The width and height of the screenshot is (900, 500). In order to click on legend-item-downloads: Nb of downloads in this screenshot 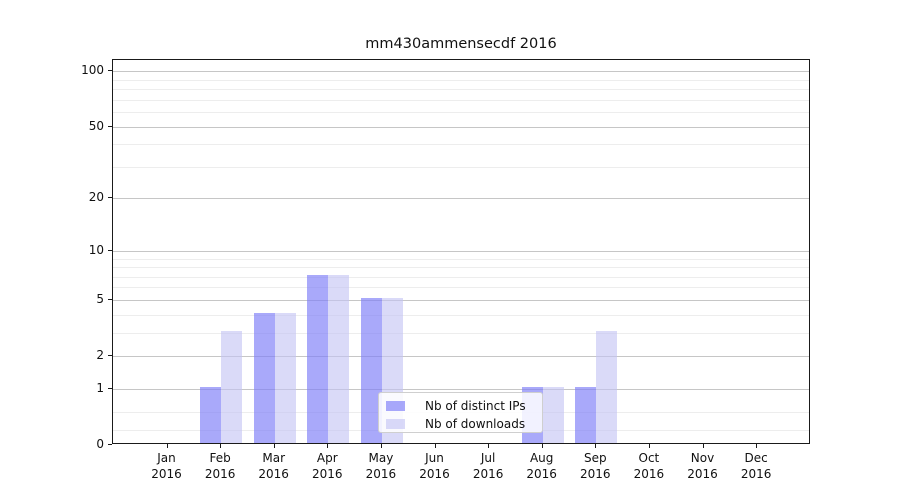, I will do `click(460, 424)`.